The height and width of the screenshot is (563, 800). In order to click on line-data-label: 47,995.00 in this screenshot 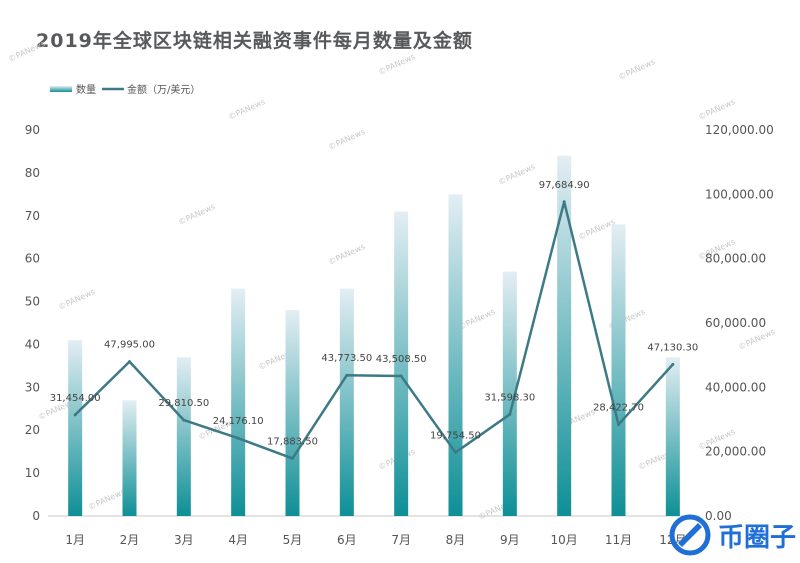, I will do `click(129, 345)`.